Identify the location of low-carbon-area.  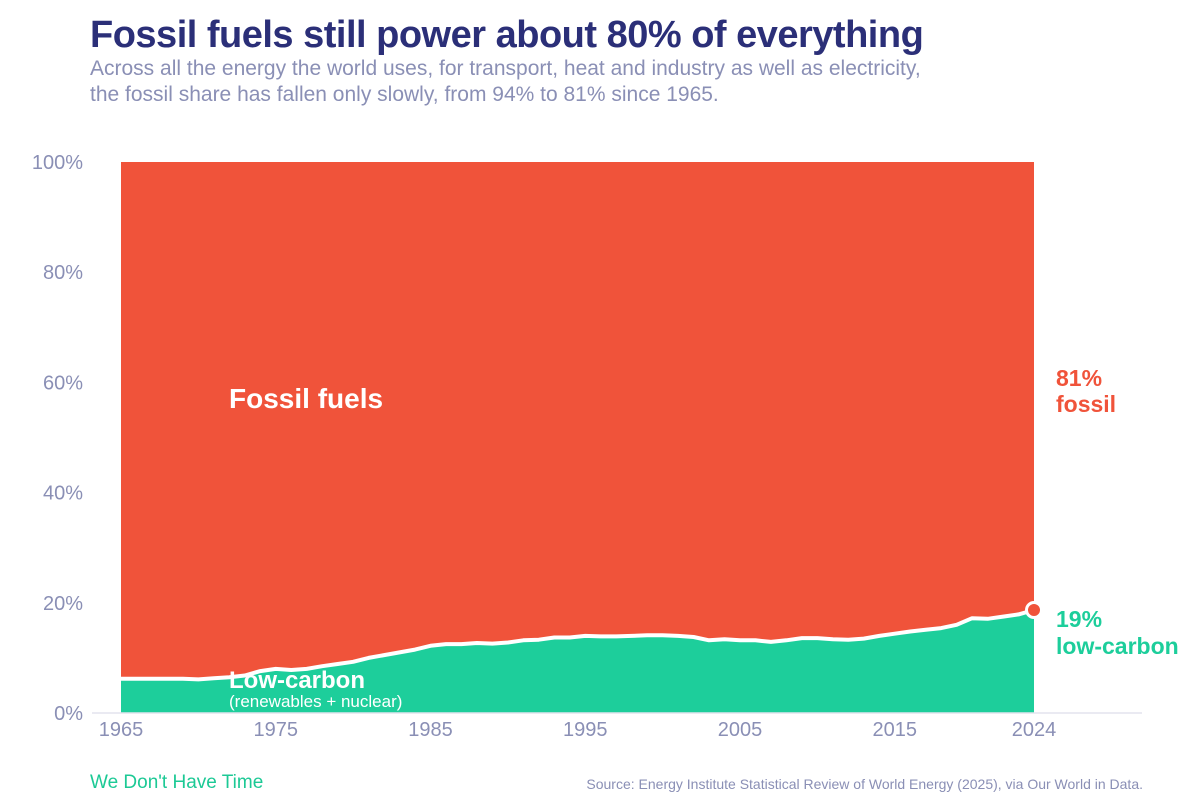
(577, 661).